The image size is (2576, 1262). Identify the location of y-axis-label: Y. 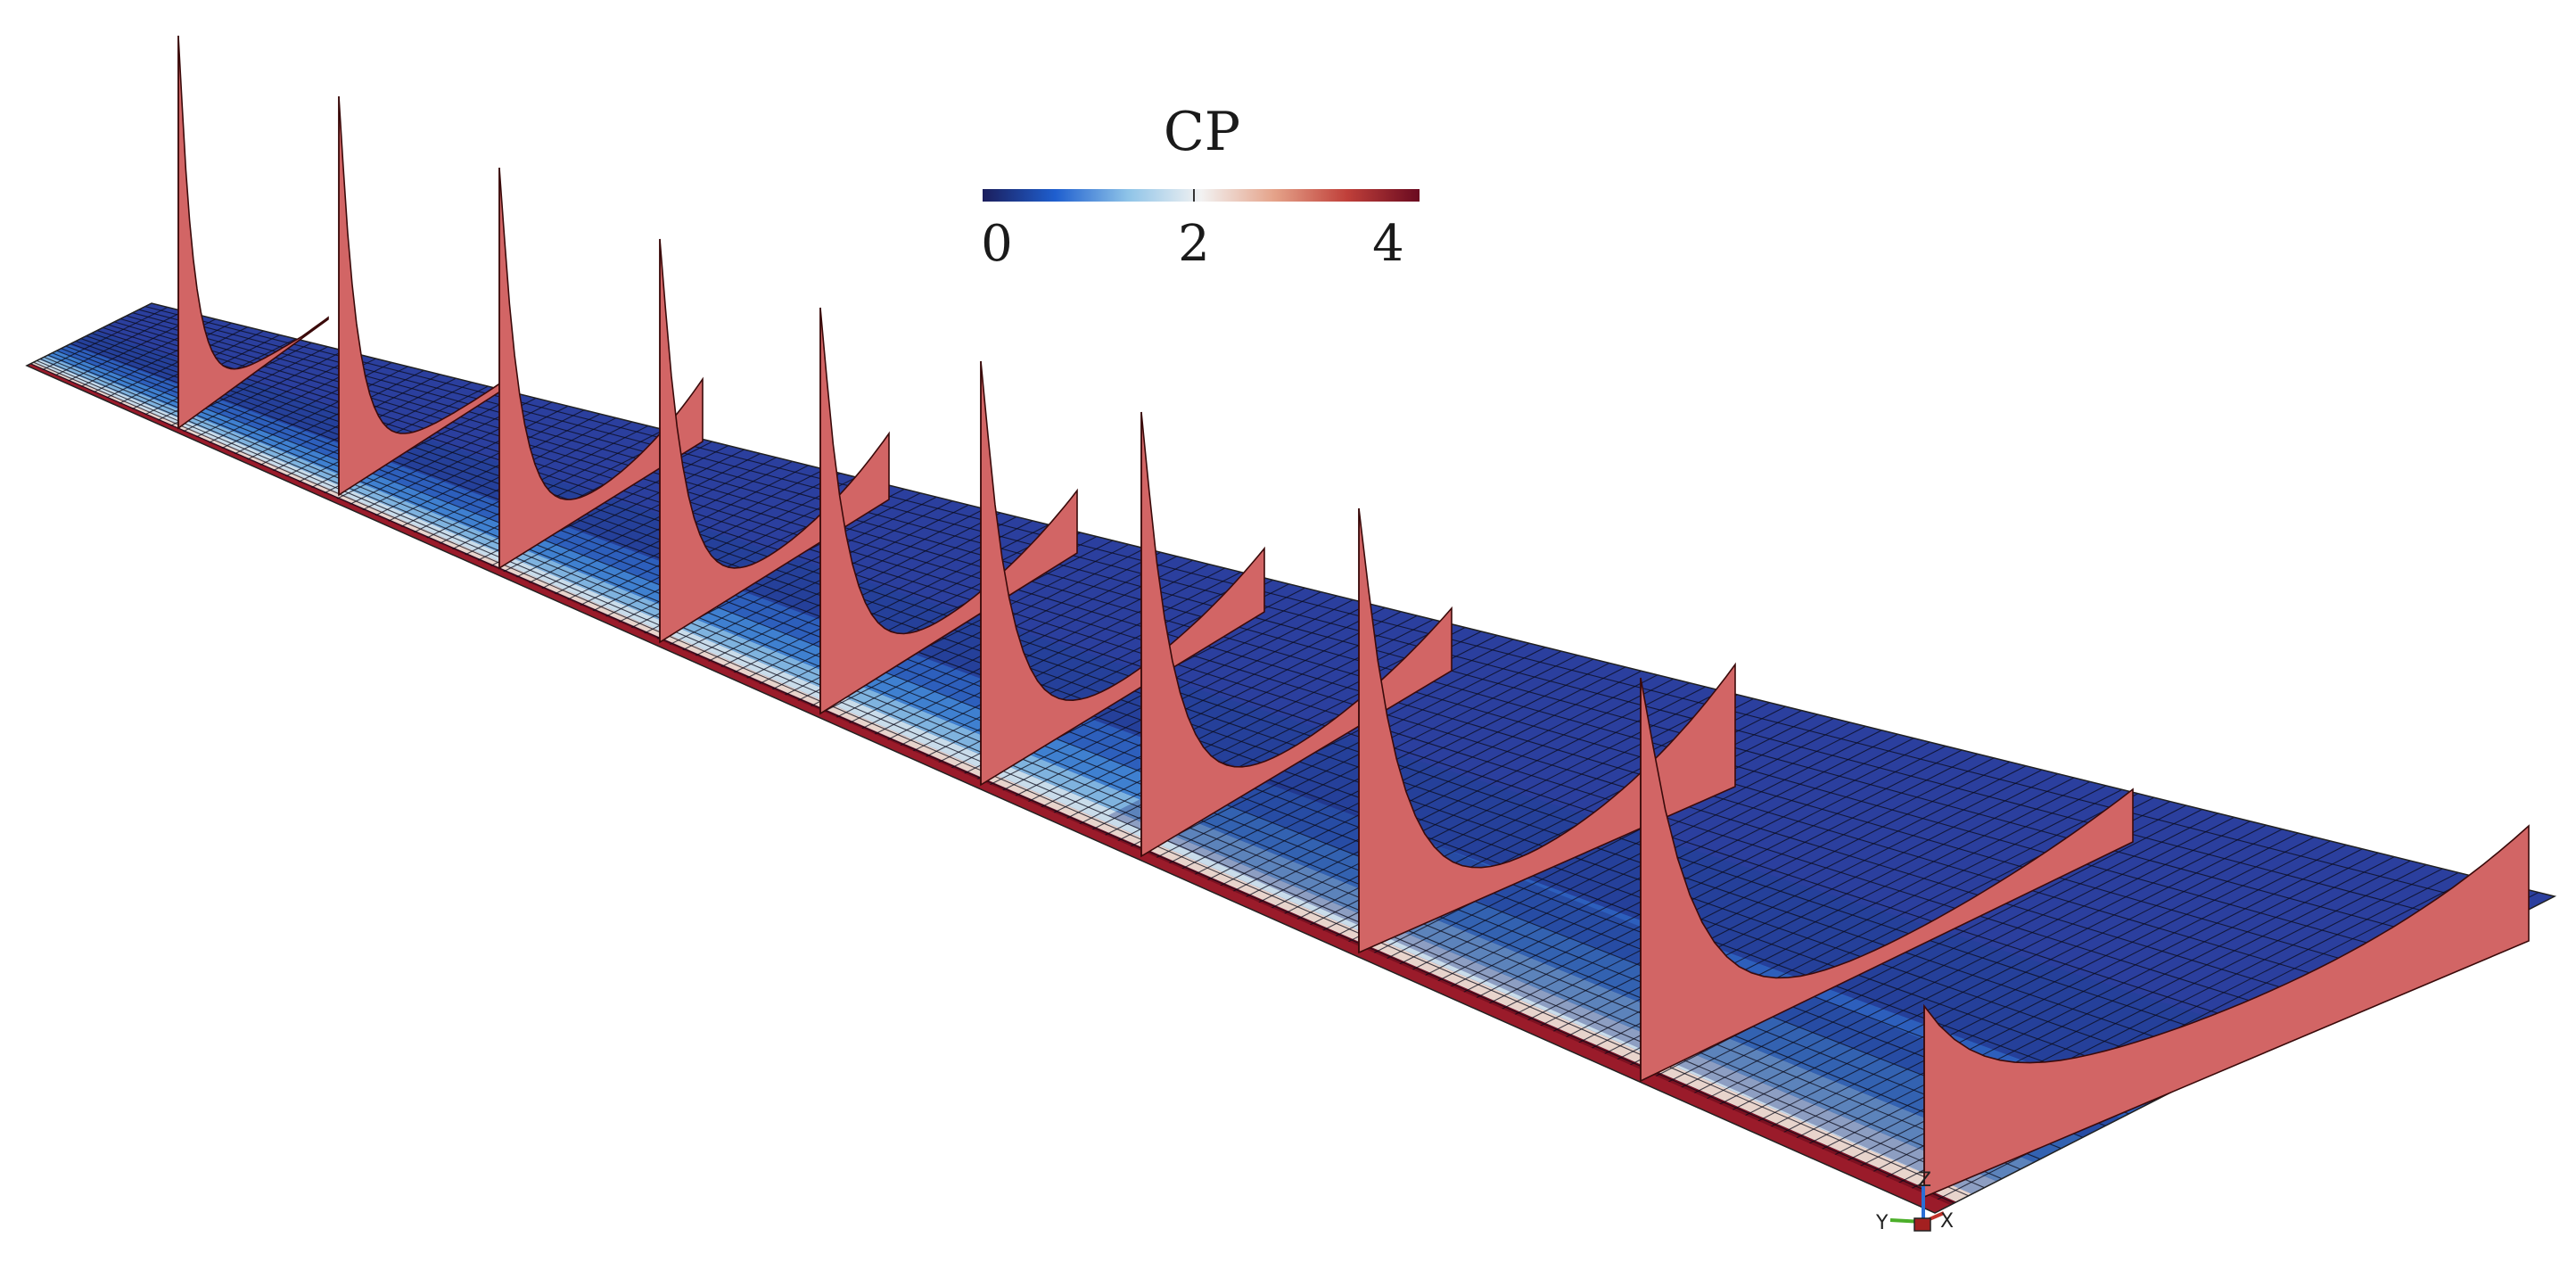
(1882, 1223).